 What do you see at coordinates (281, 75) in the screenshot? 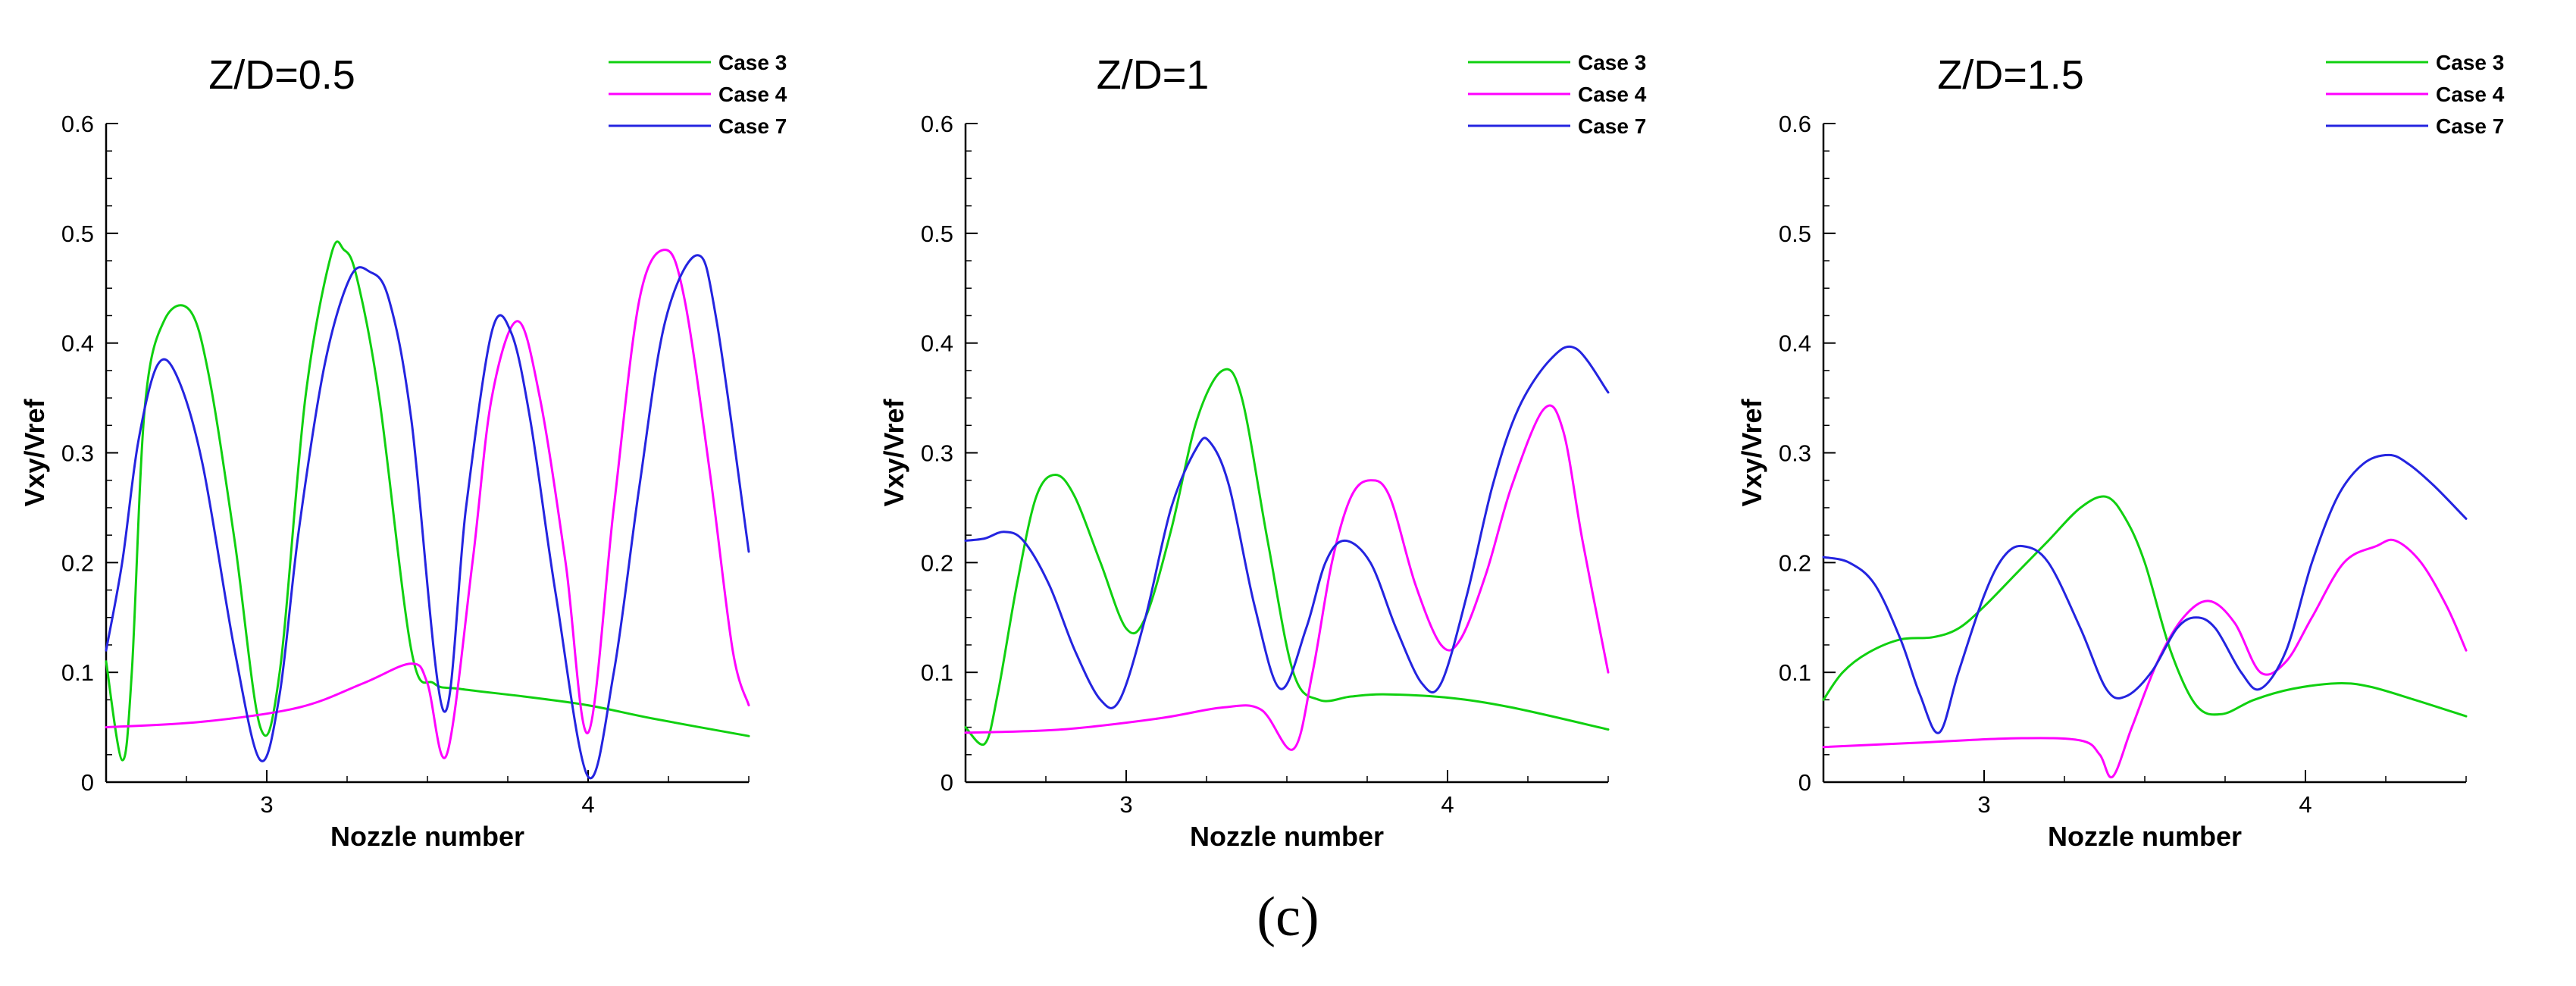
I see `chart-title: Z/D=0.5` at bounding box center [281, 75].